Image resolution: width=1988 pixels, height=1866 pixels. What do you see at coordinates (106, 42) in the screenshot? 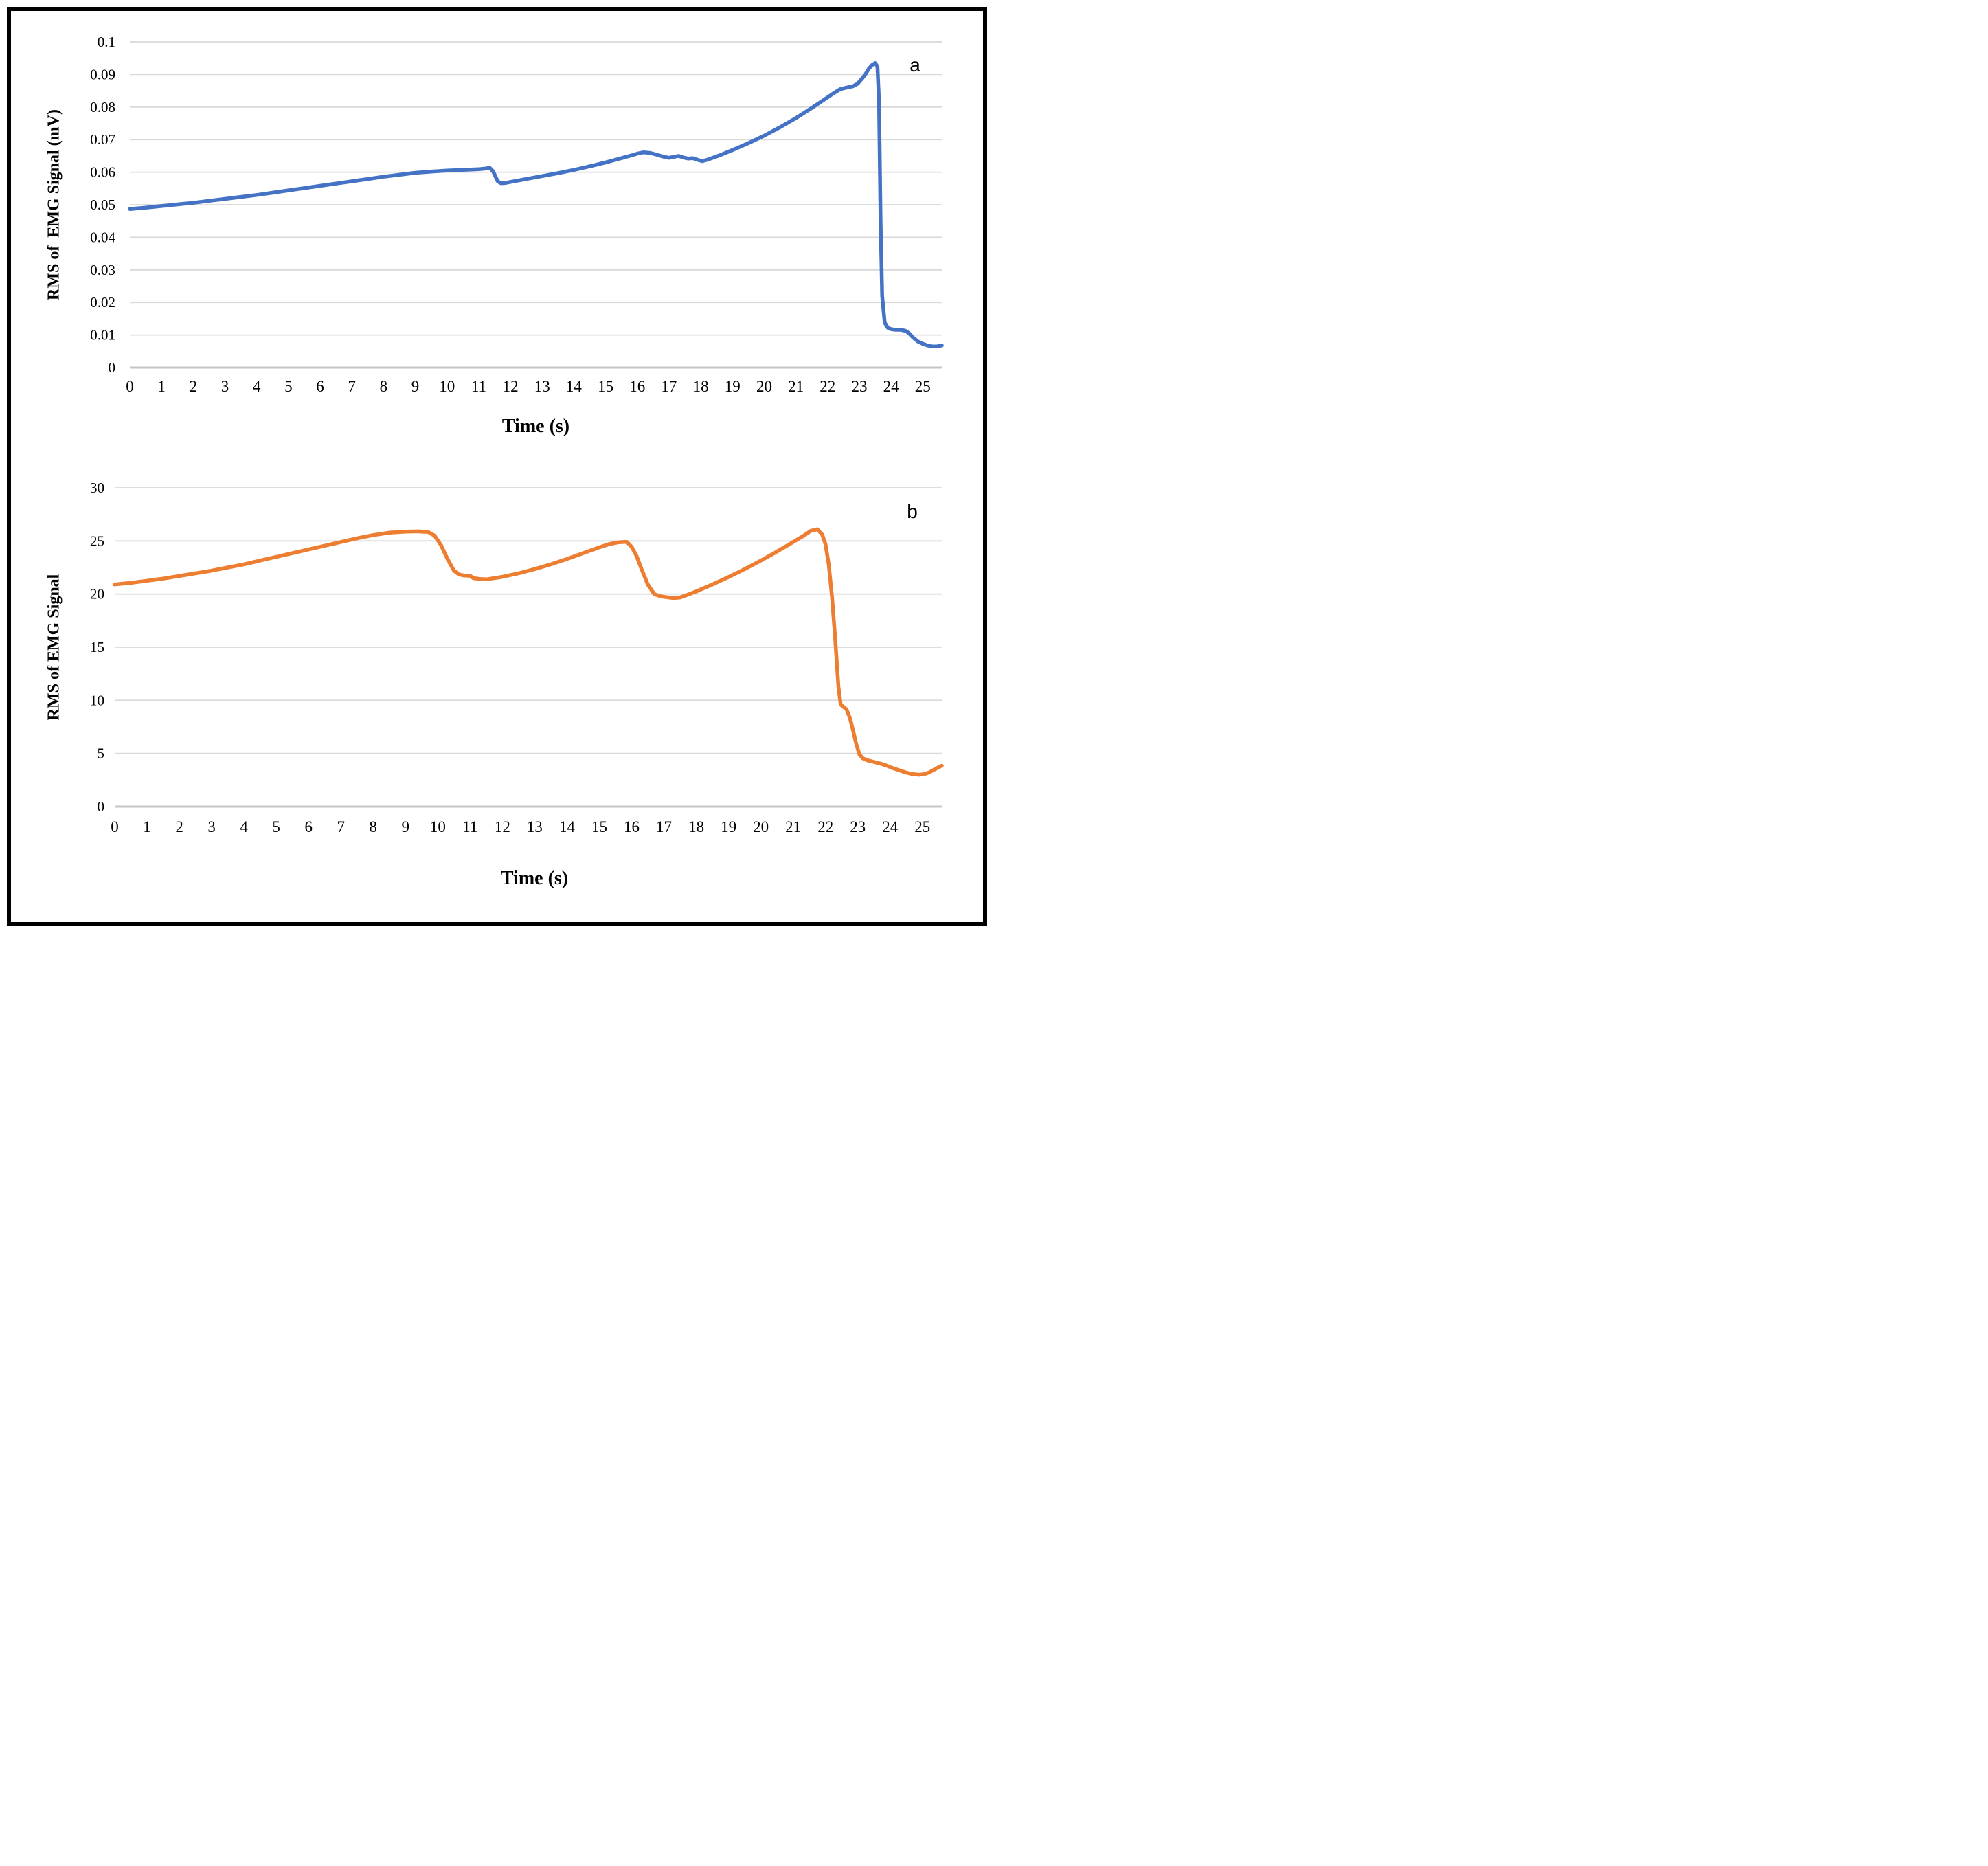
I see `y-tick-label: 0.1` at bounding box center [106, 42].